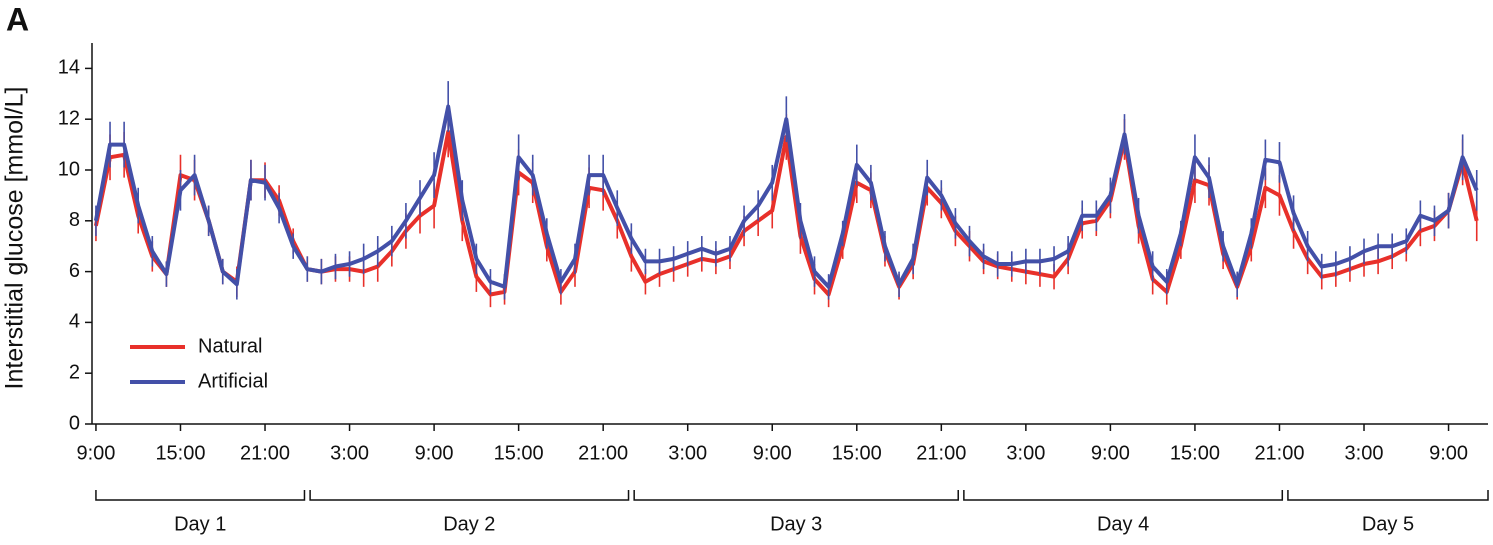  What do you see at coordinates (200, 524) in the screenshot?
I see `day-label: Day 1` at bounding box center [200, 524].